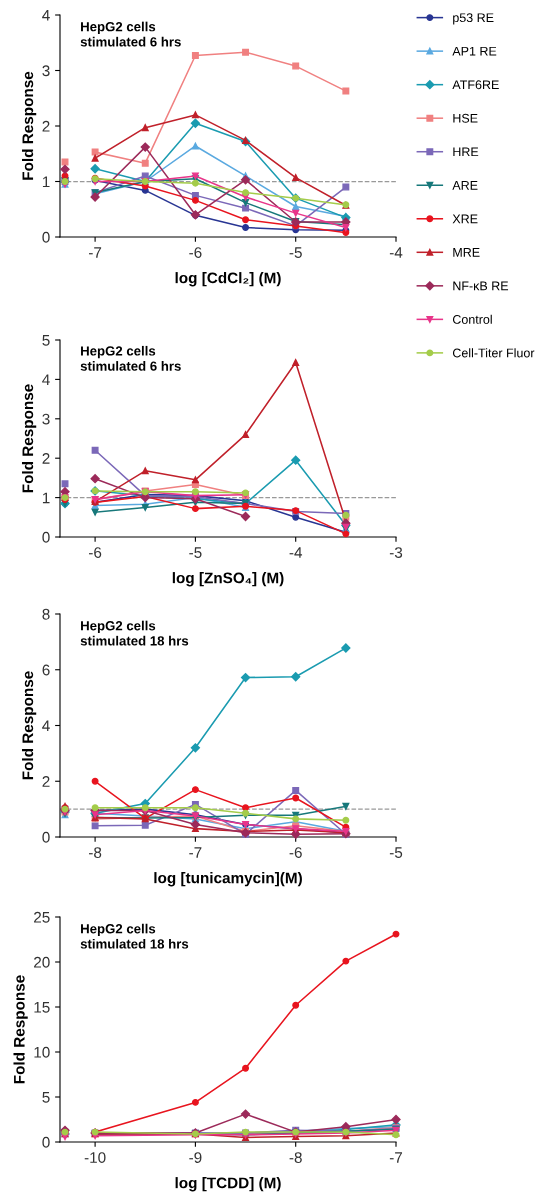 The width and height of the screenshot is (553, 1194). What do you see at coordinates (228, 879) in the screenshot?
I see `x-axis-title: log [tunicamycin](M)` at bounding box center [228, 879].